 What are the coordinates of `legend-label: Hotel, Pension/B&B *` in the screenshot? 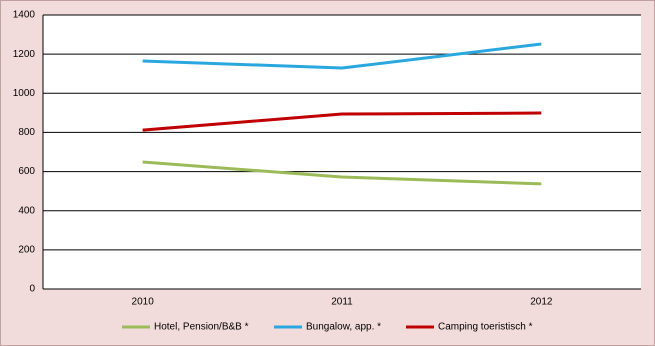 It's located at (201, 327).